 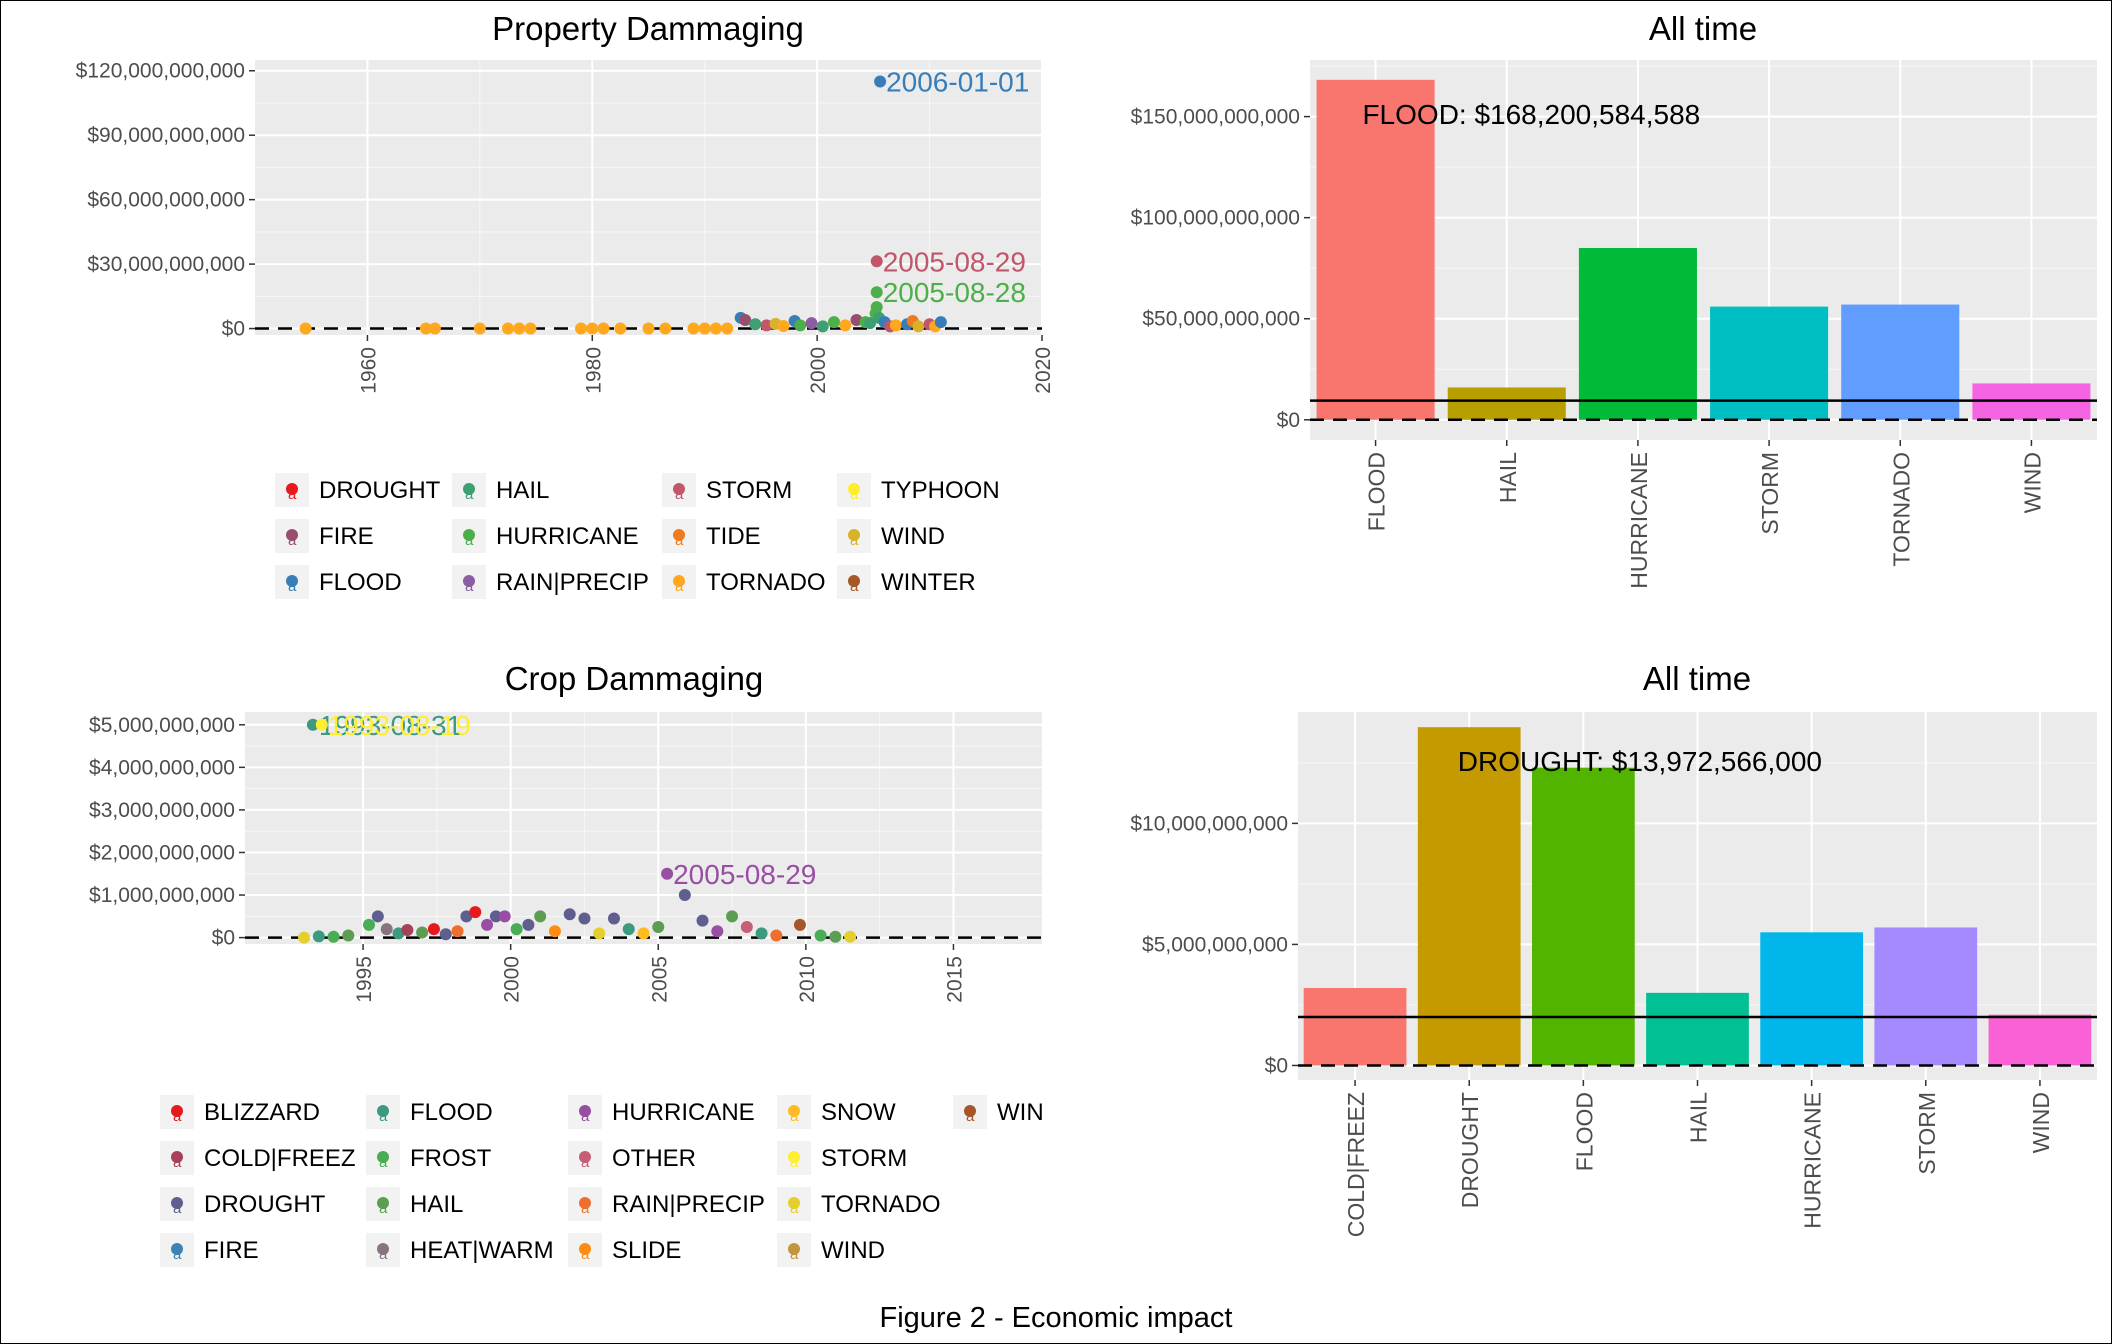 What do you see at coordinates (1639, 520) in the screenshot?
I see `x-tick-label: HURRICANE` at bounding box center [1639, 520].